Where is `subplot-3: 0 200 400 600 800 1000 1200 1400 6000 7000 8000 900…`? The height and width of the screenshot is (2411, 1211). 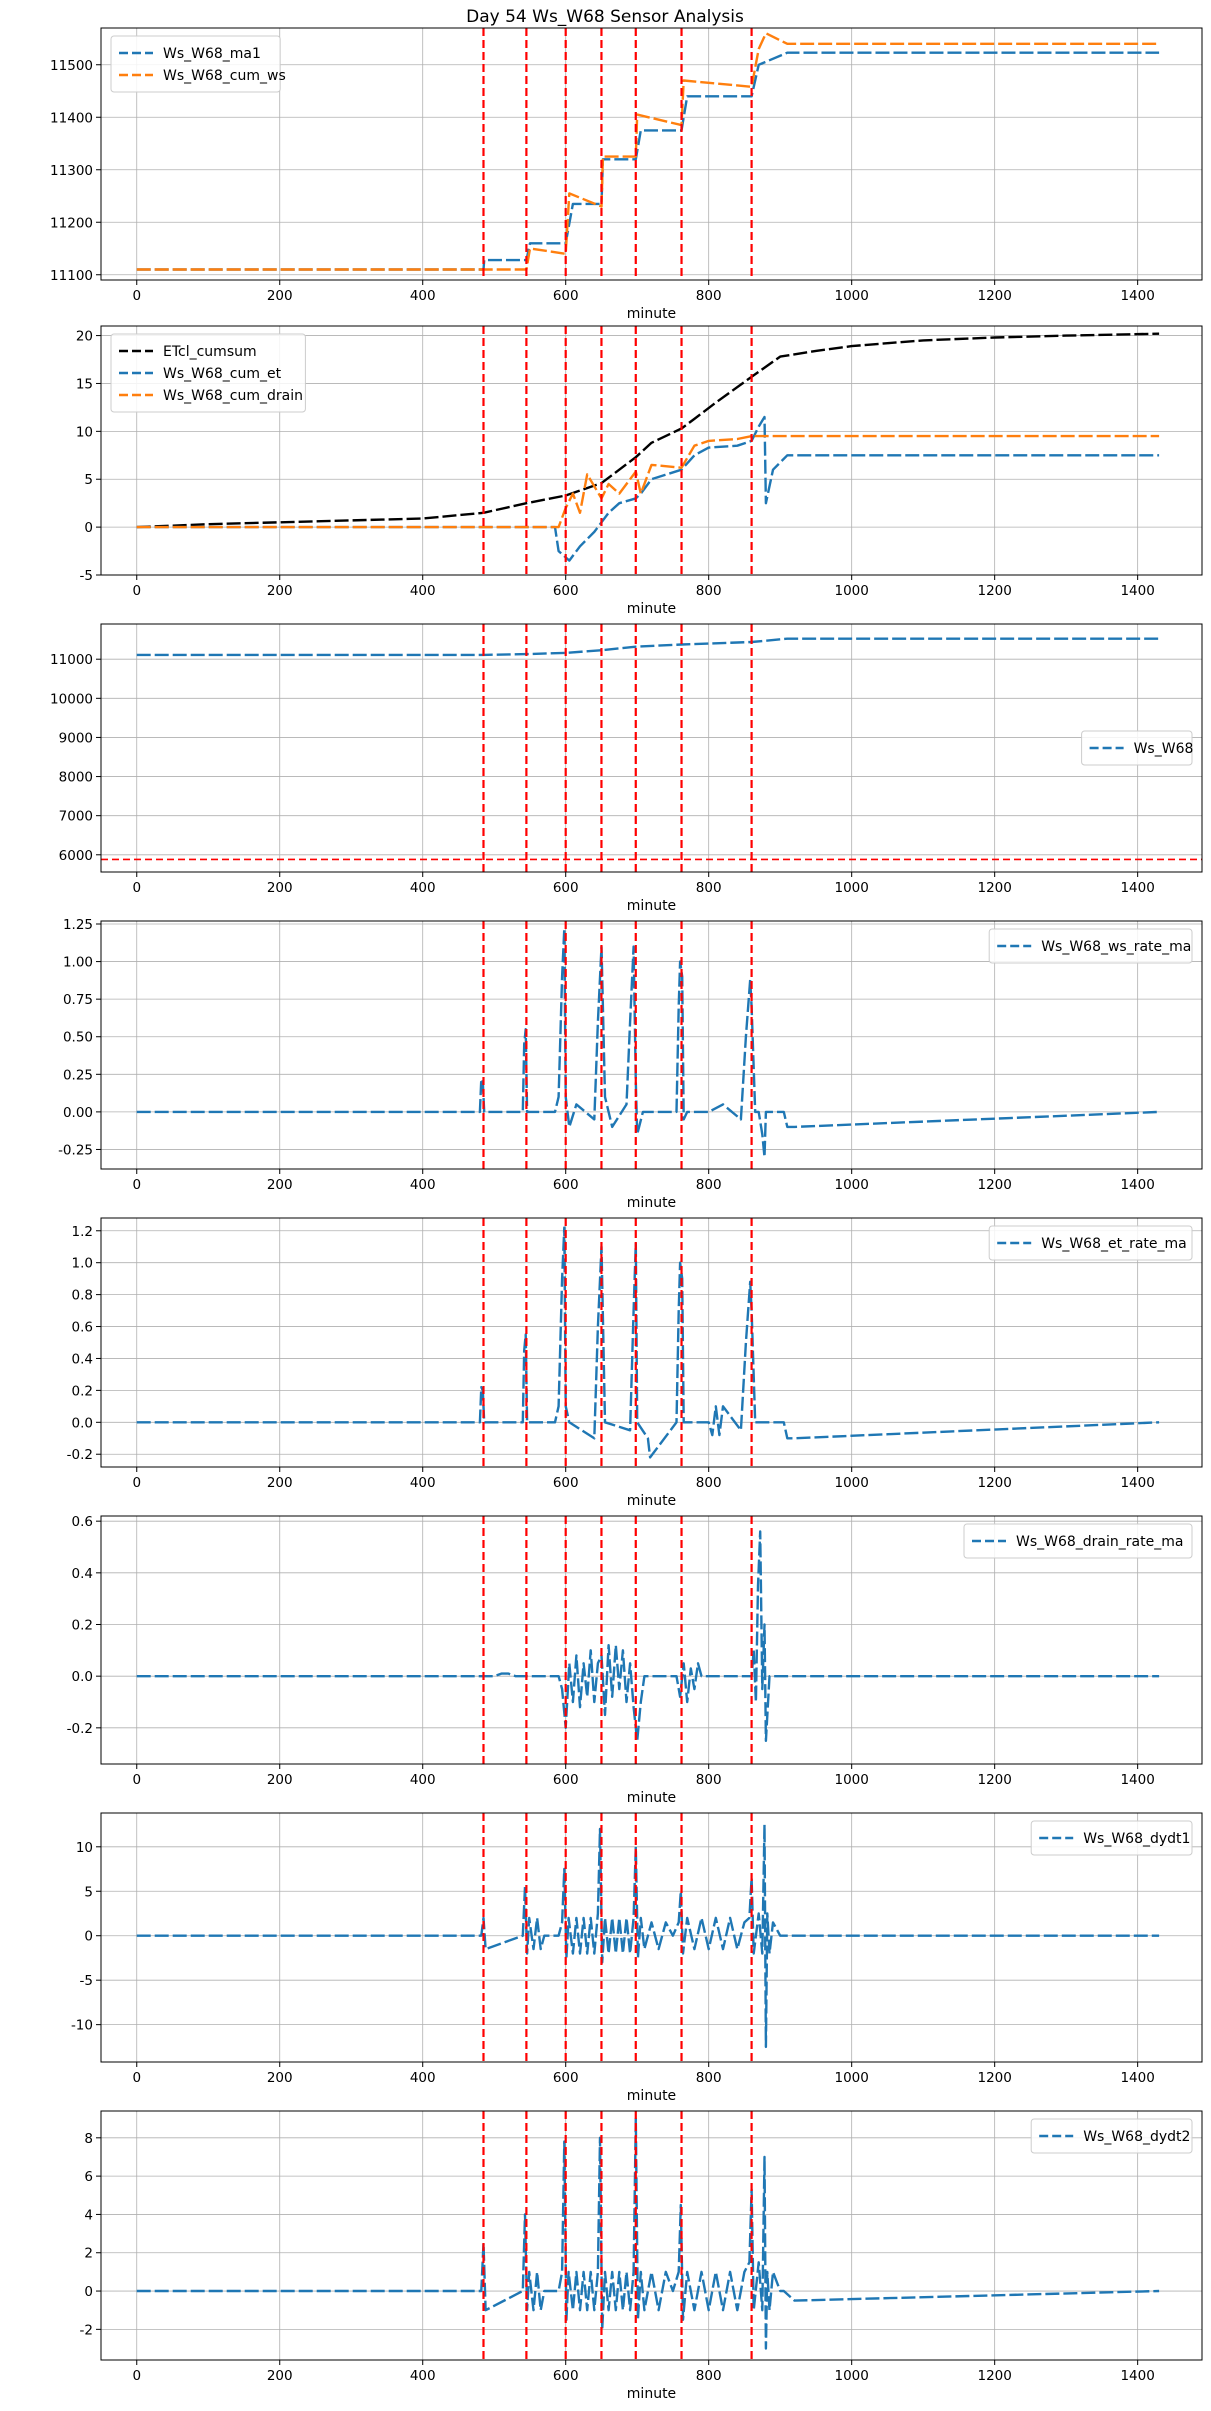 subplot-3: 0 200 400 600 800 1000 1200 1400 6000 7000 8000 900… is located at coordinates (626, 768).